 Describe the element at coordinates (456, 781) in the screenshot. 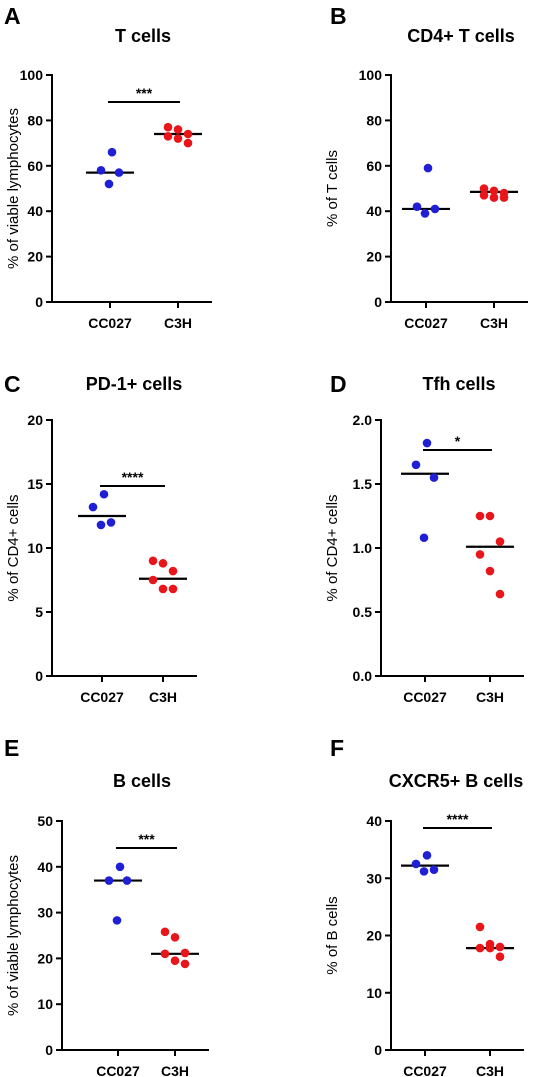

I see `panel-title: CXCR5+ B cells` at that location.